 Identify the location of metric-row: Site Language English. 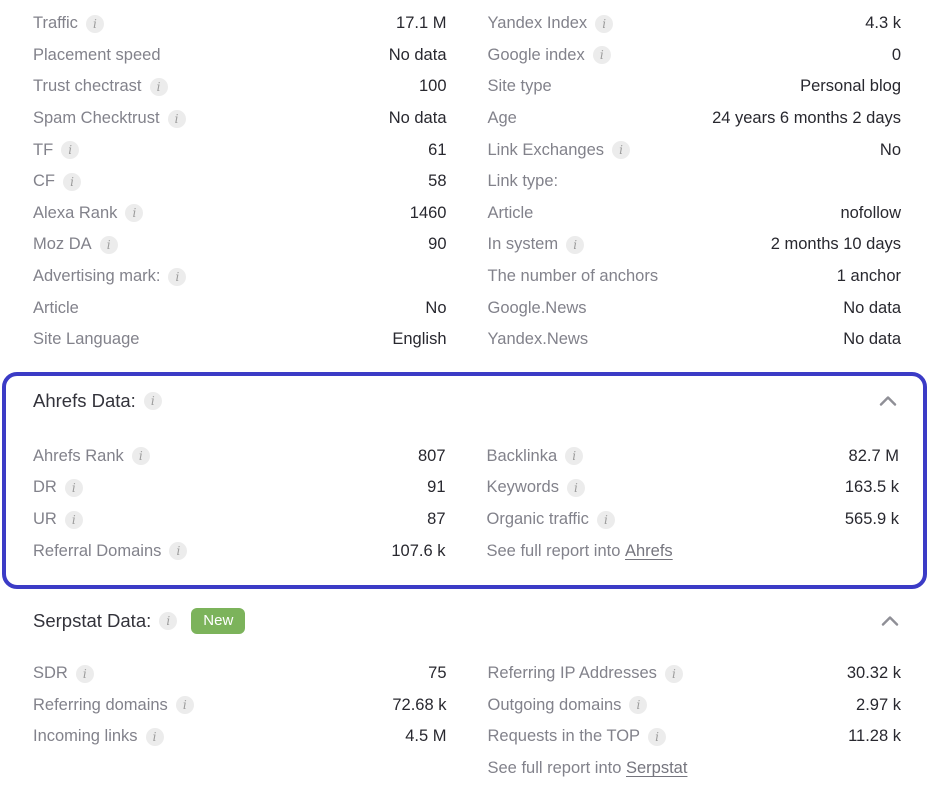
(240, 340).